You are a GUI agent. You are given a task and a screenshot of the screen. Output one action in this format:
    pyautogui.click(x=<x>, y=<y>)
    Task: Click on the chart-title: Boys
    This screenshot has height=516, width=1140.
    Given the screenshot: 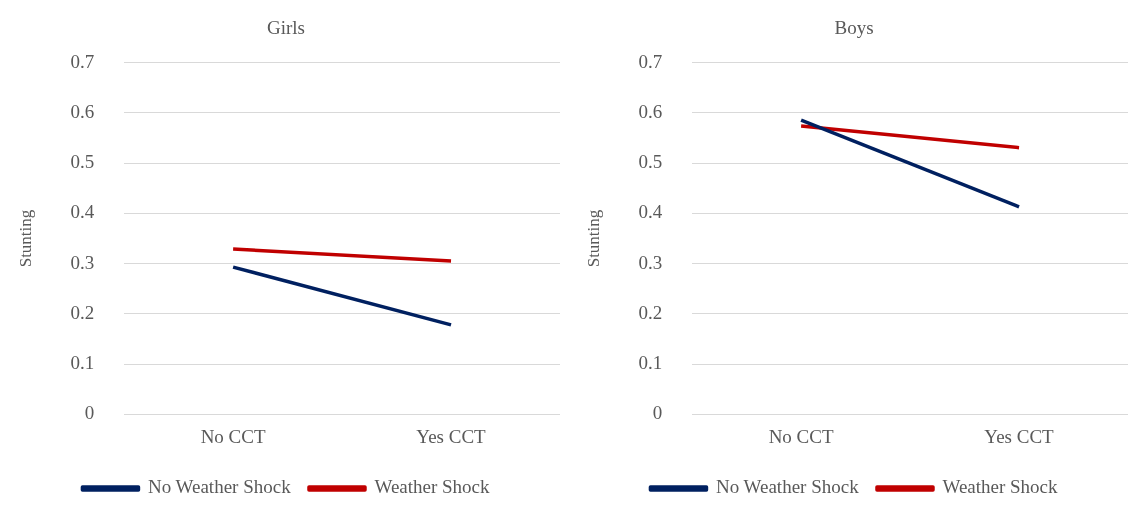 What is the action you would take?
    pyautogui.click(x=854, y=28)
    